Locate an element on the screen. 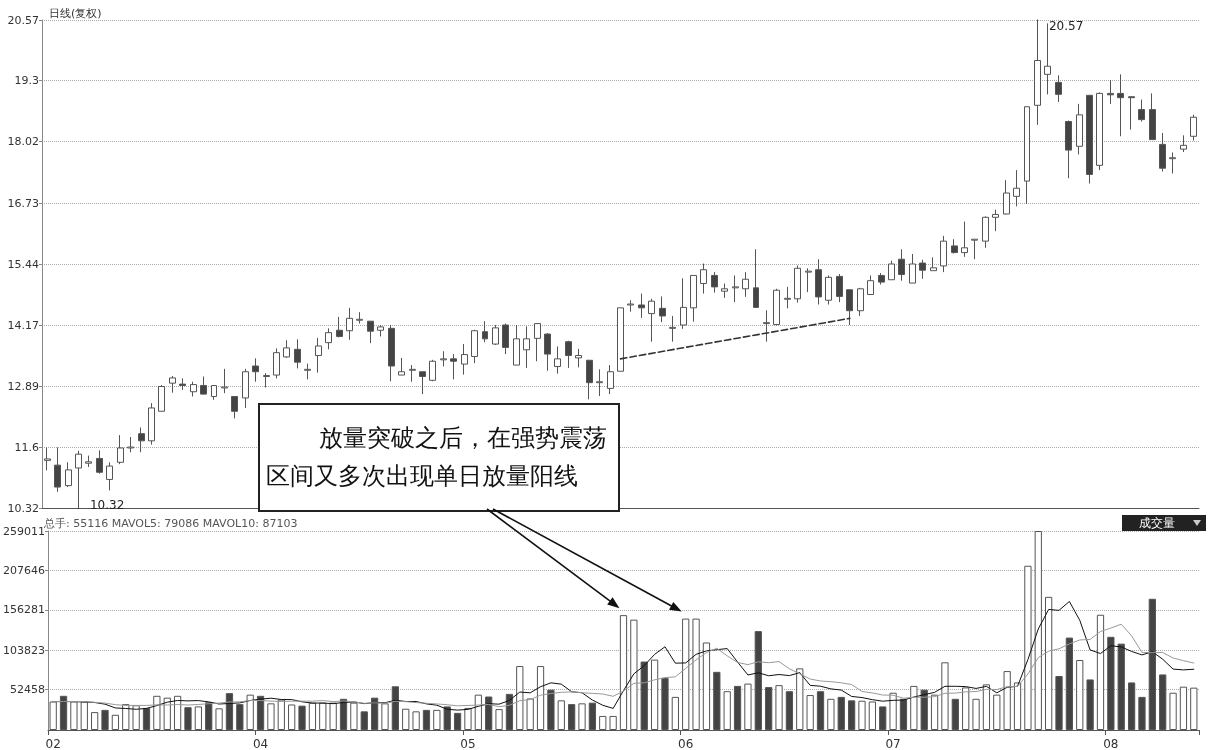 This screenshot has height=750, width=1209. x-tick-label: 06 is located at coordinates (686, 743).